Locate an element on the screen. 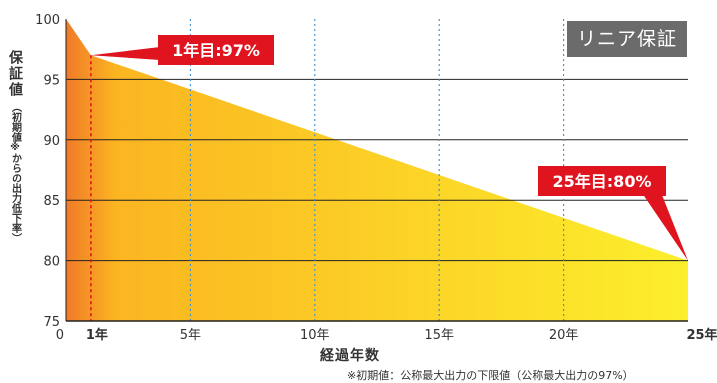 The image size is (717, 383). callout-box-year25 is located at coordinates (602, 181).